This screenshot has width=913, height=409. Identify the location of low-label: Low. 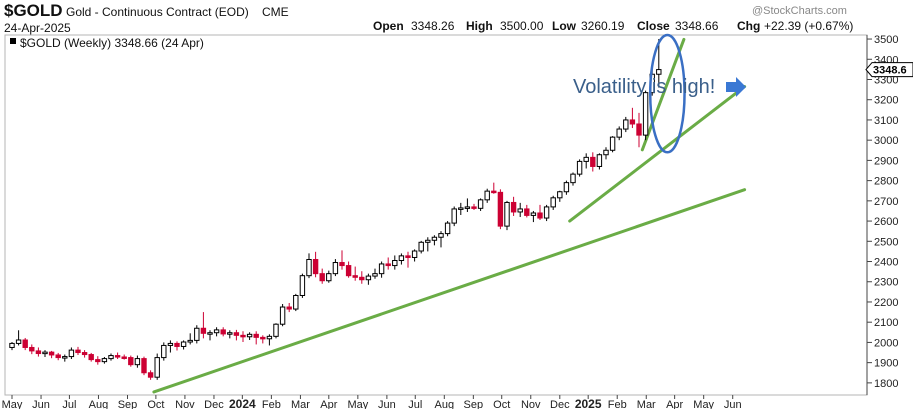
(564, 26).